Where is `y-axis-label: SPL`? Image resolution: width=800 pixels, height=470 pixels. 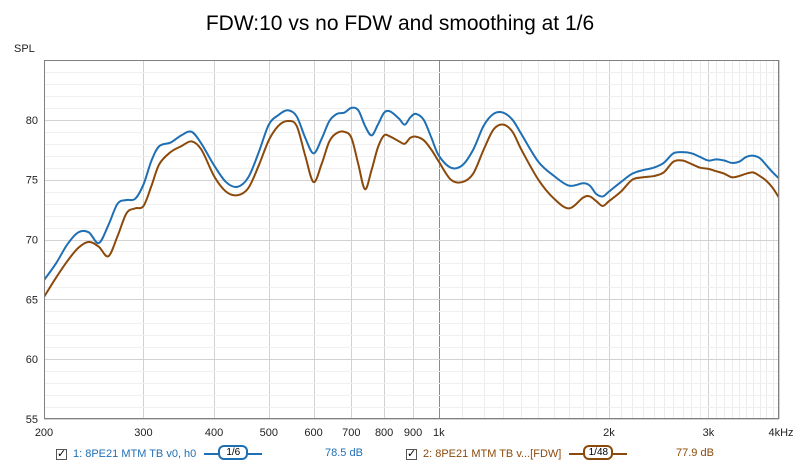
y-axis-label: SPL is located at coordinates (24, 49).